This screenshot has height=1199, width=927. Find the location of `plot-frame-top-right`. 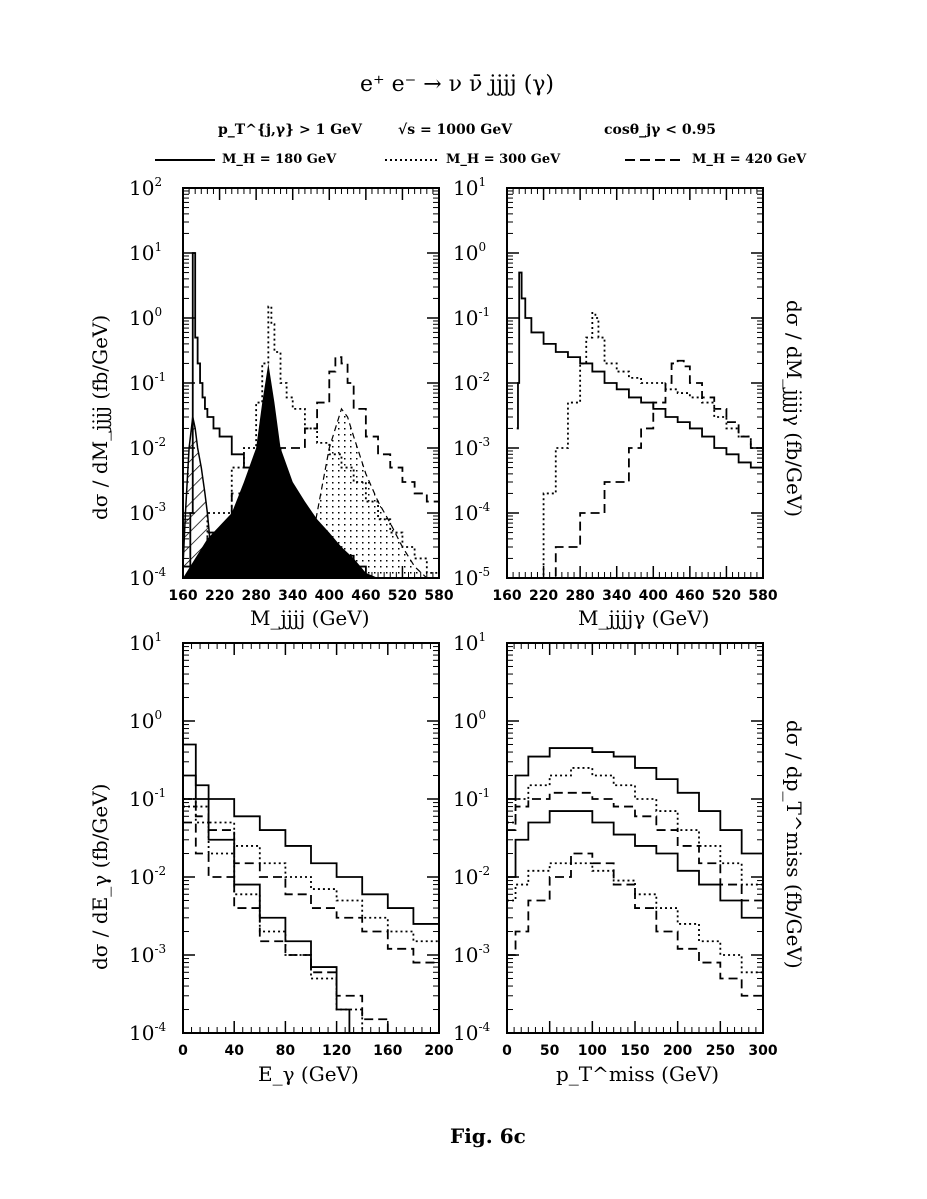

plot-frame-top-right is located at coordinates (635, 383).